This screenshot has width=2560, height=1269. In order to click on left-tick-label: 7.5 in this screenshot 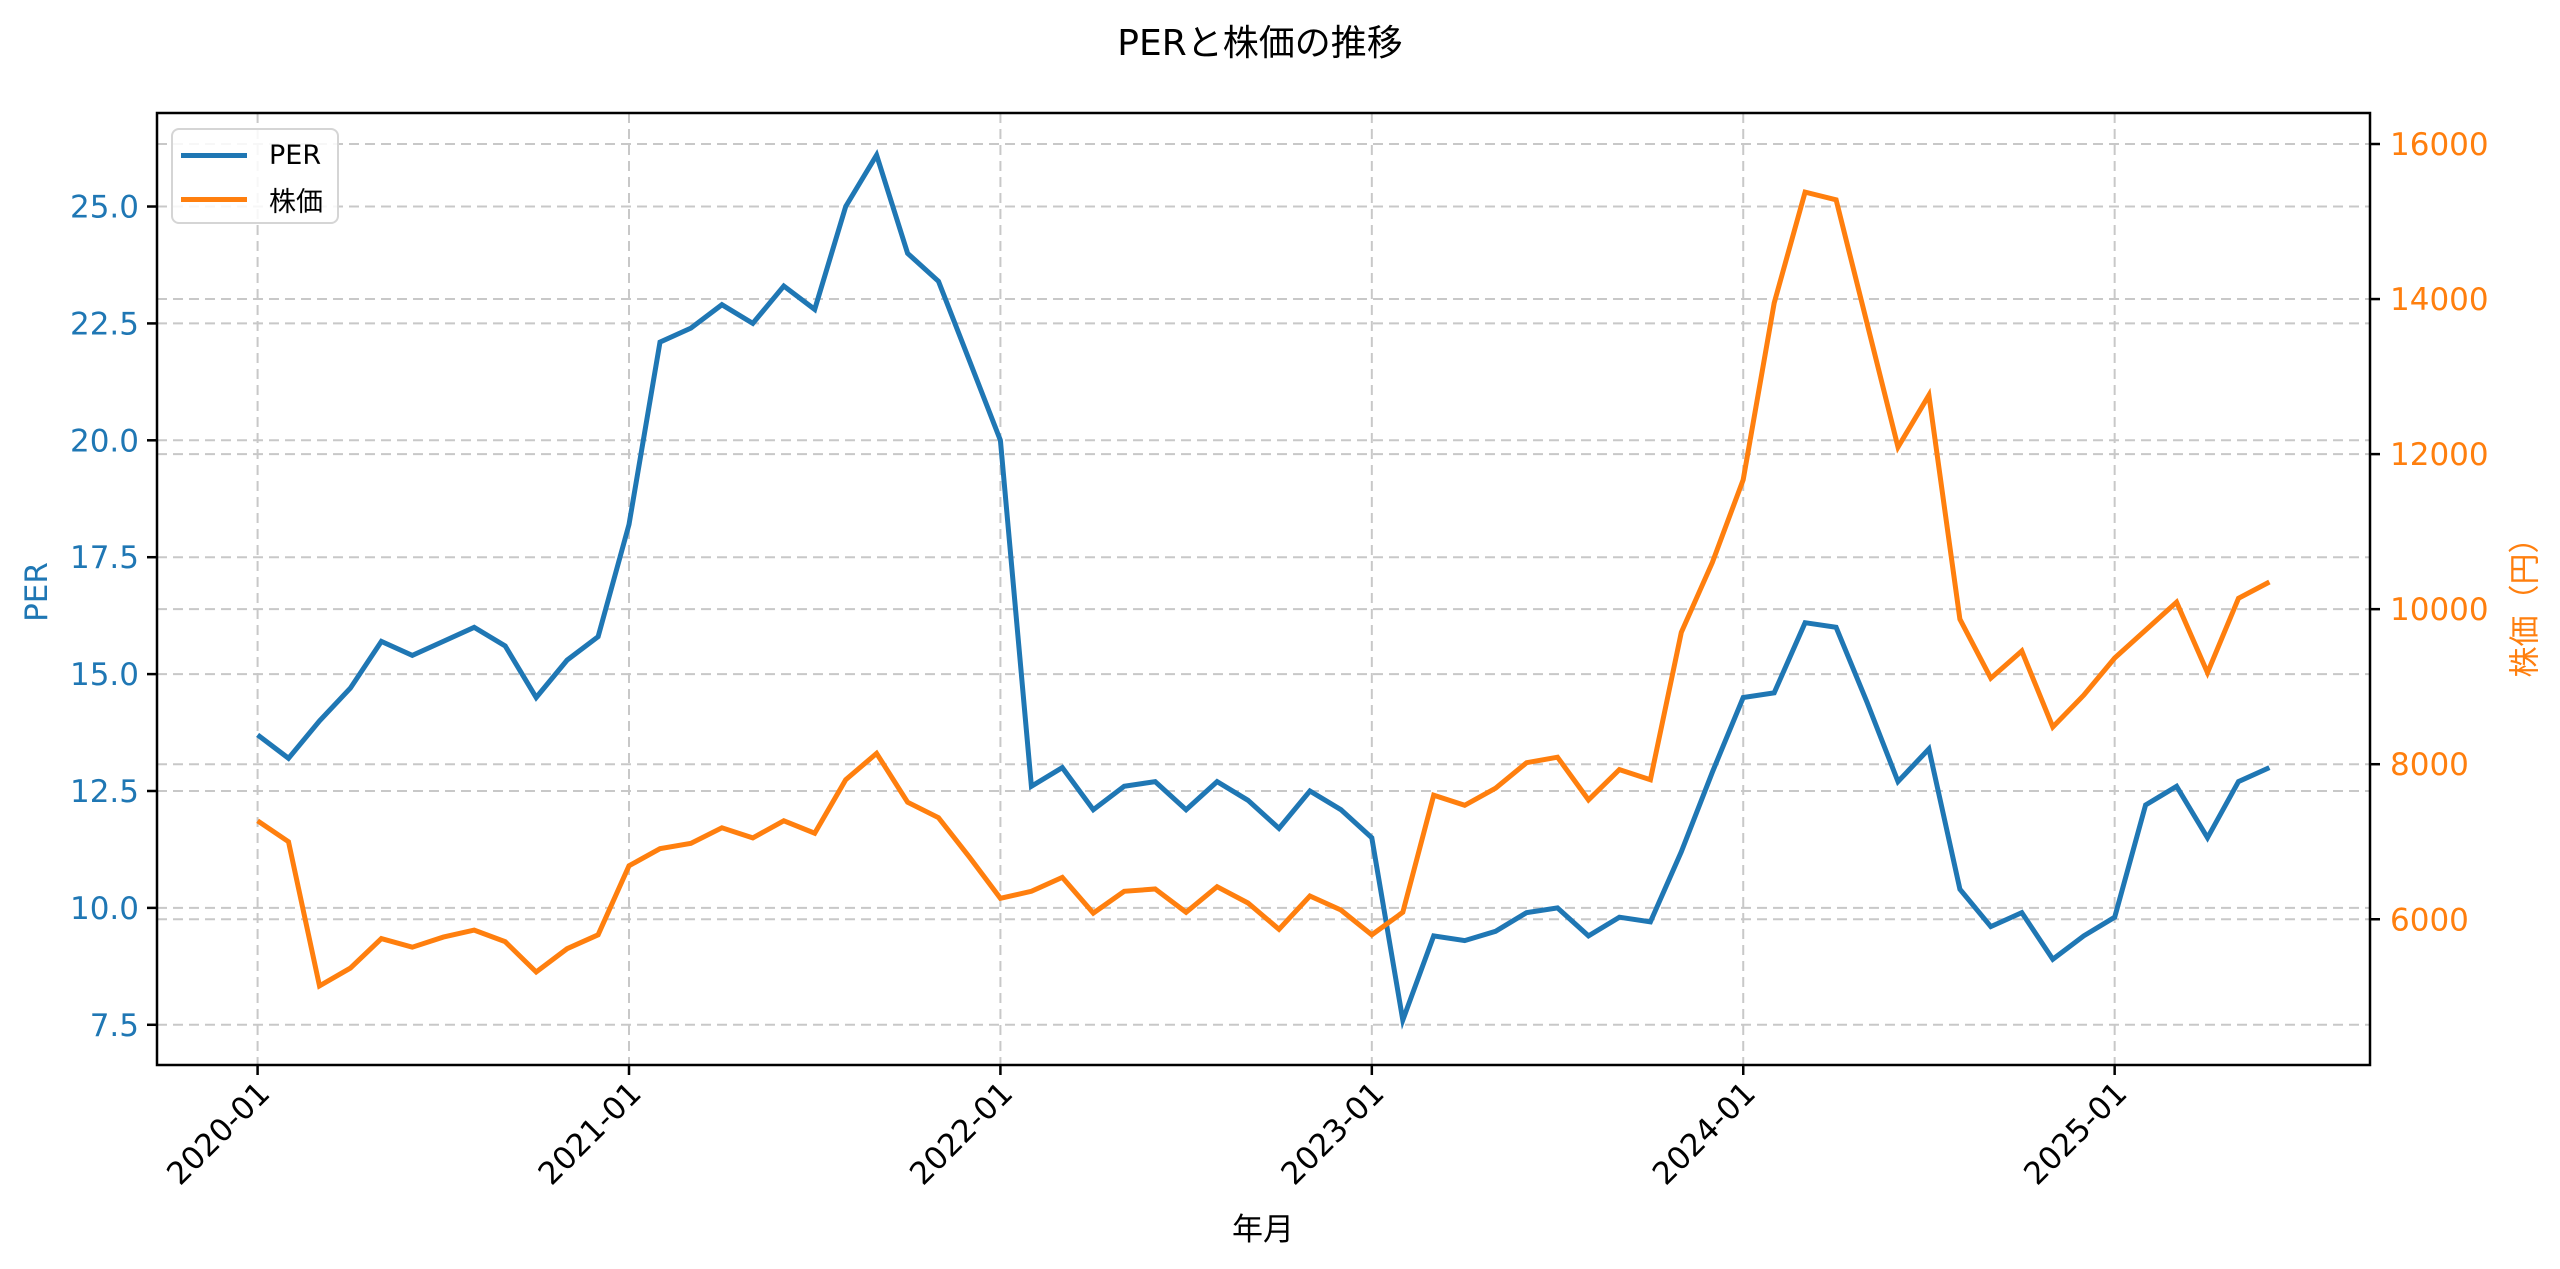, I will do `click(114, 1026)`.